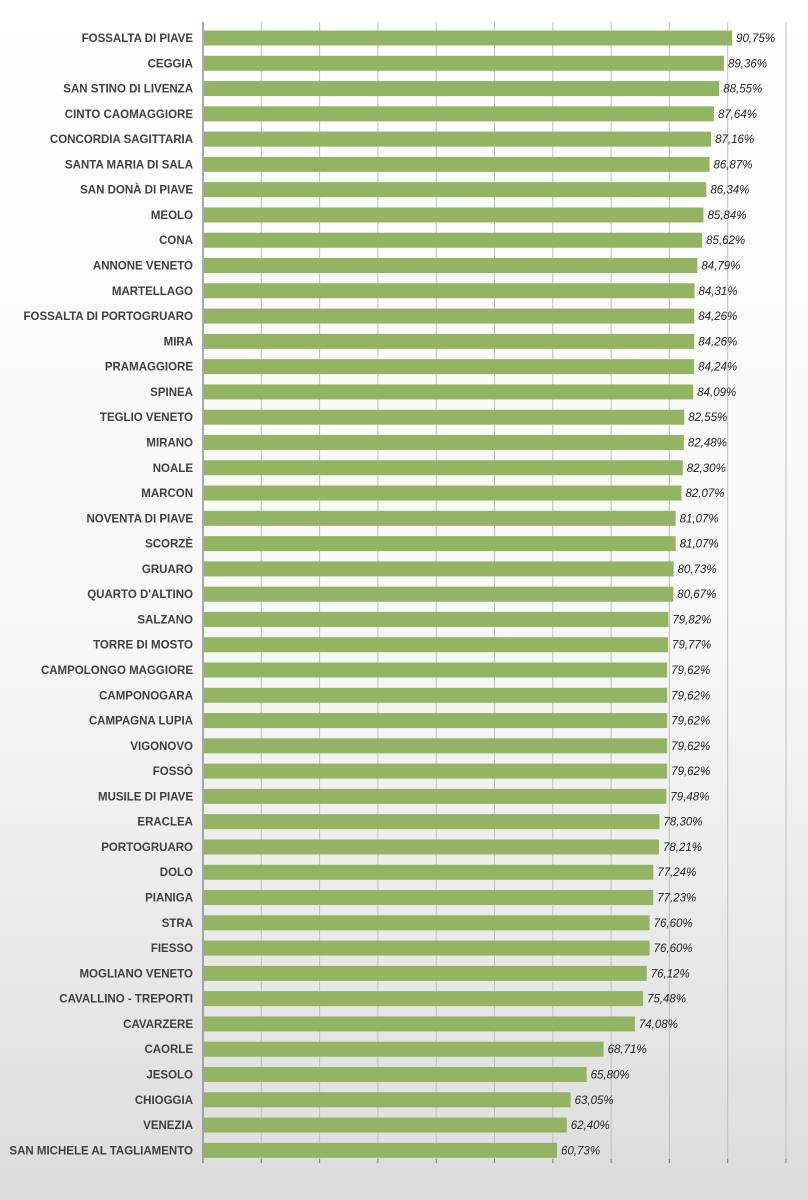 The image size is (808, 1200). I want to click on category-label: CAVALLINO - TREPORTI, so click(126, 1000).